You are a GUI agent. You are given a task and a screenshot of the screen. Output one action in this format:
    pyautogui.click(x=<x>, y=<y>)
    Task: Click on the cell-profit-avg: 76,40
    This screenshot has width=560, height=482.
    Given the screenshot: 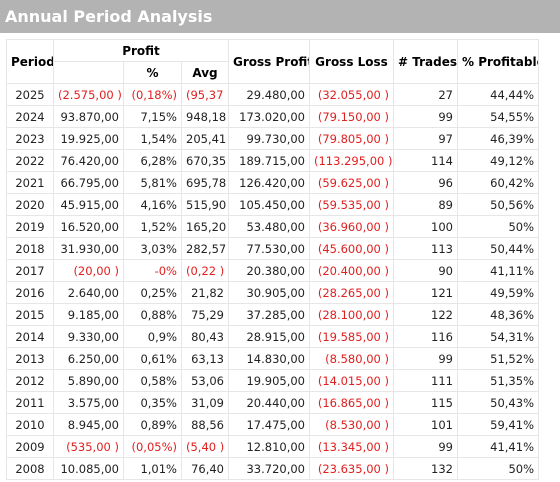 What is the action you would take?
    pyautogui.click(x=205, y=468)
    